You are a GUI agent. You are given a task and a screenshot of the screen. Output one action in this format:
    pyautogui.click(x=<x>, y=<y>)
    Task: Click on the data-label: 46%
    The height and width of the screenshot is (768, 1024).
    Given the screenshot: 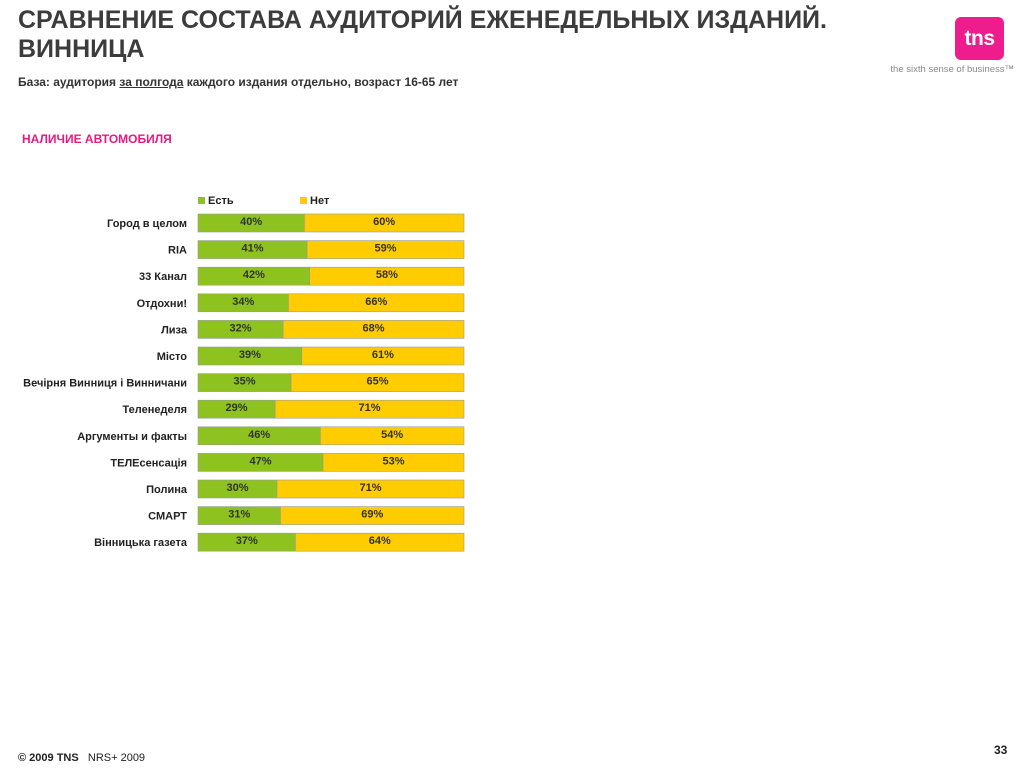 What is the action you would take?
    pyautogui.click(x=259, y=435)
    